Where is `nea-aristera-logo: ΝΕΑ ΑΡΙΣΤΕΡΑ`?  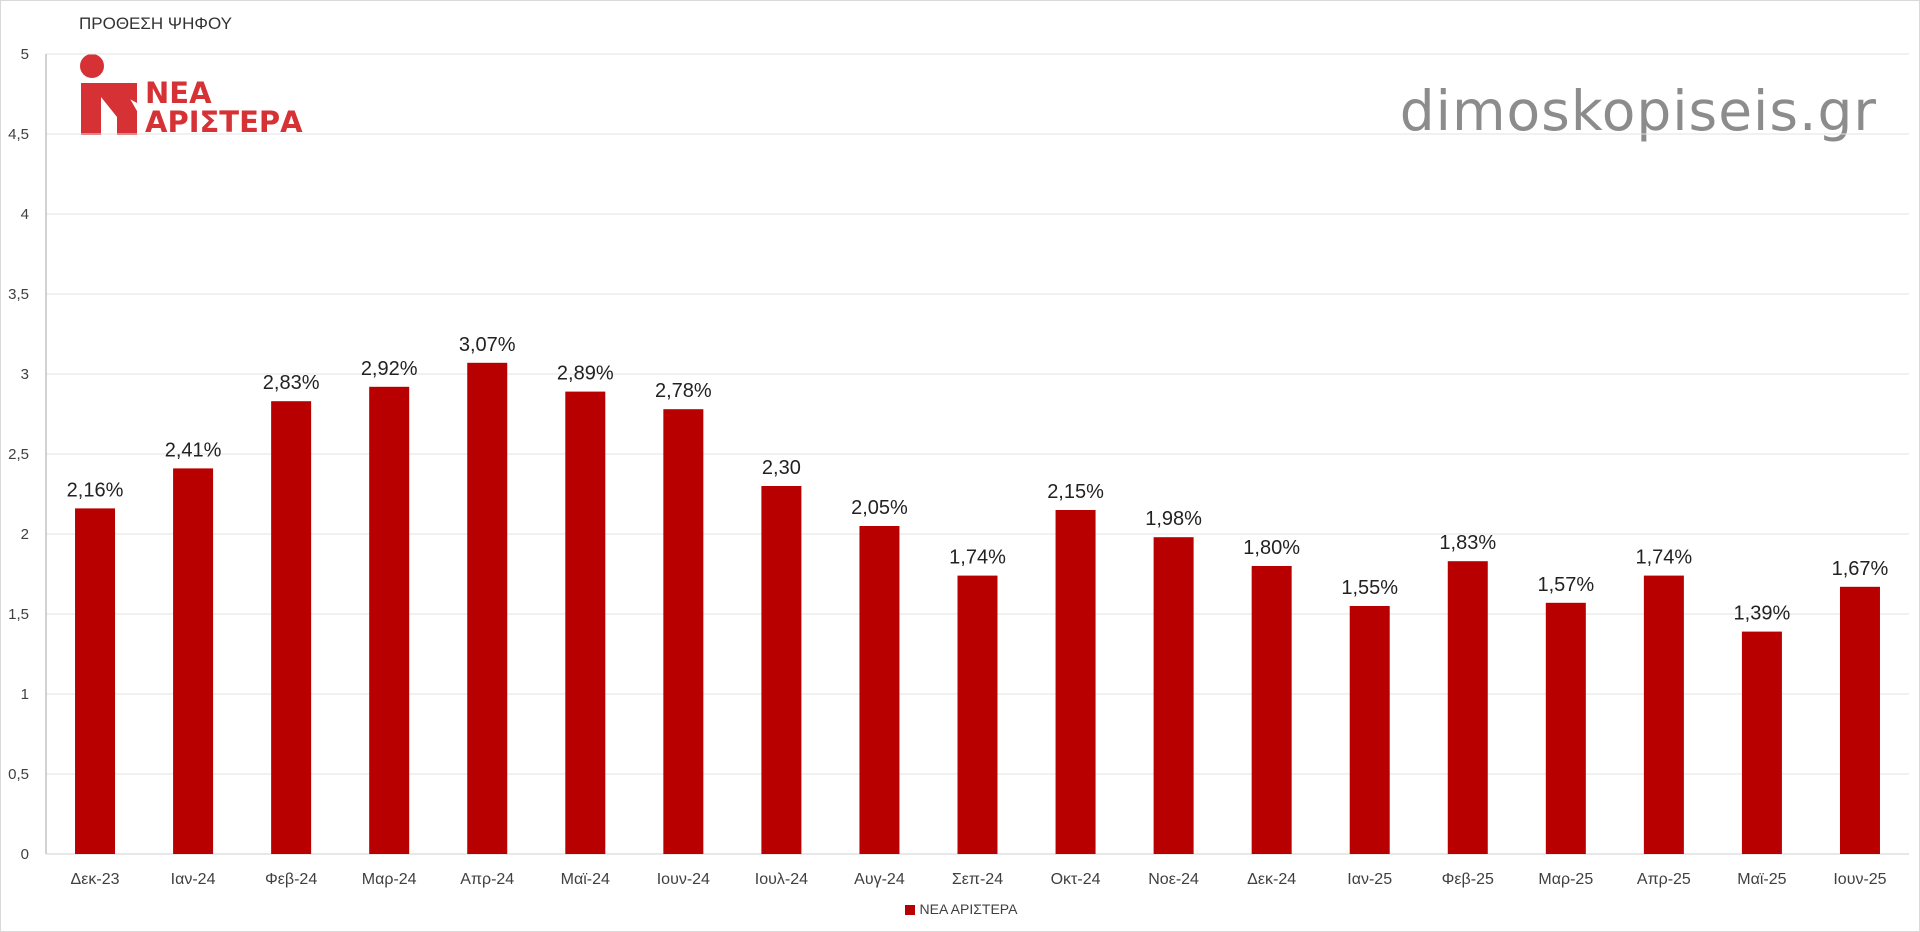
nea-aristera-logo: ΝΕΑ ΑΡΙΣΤΕΡΑ is located at coordinates (191, 95).